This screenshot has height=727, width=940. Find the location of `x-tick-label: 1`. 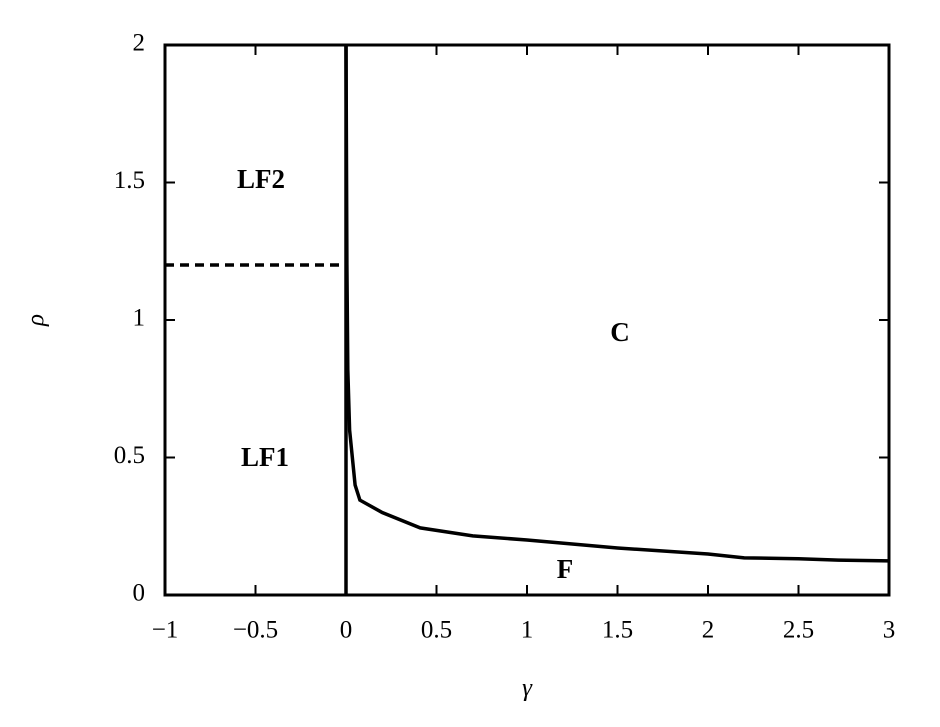

x-tick-label: 1 is located at coordinates (527, 630).